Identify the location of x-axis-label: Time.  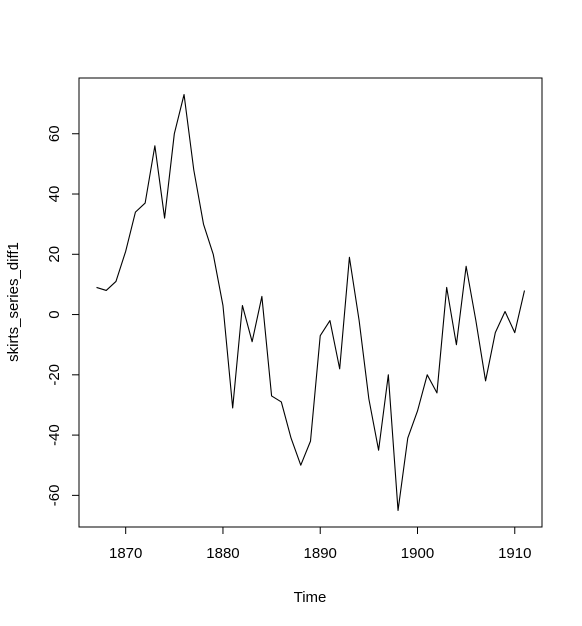
(310, 597).